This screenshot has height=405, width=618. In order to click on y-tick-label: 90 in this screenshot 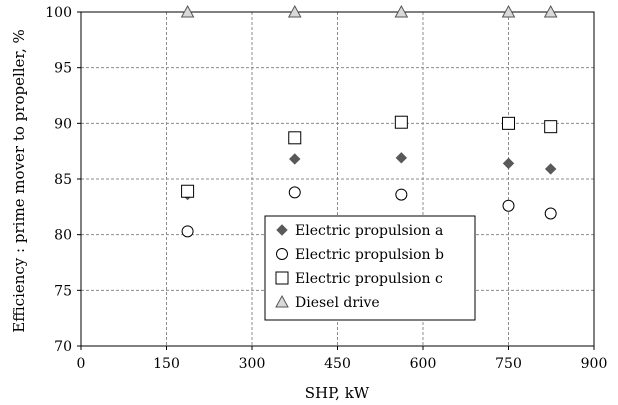, I will do `click(63, 124)`.